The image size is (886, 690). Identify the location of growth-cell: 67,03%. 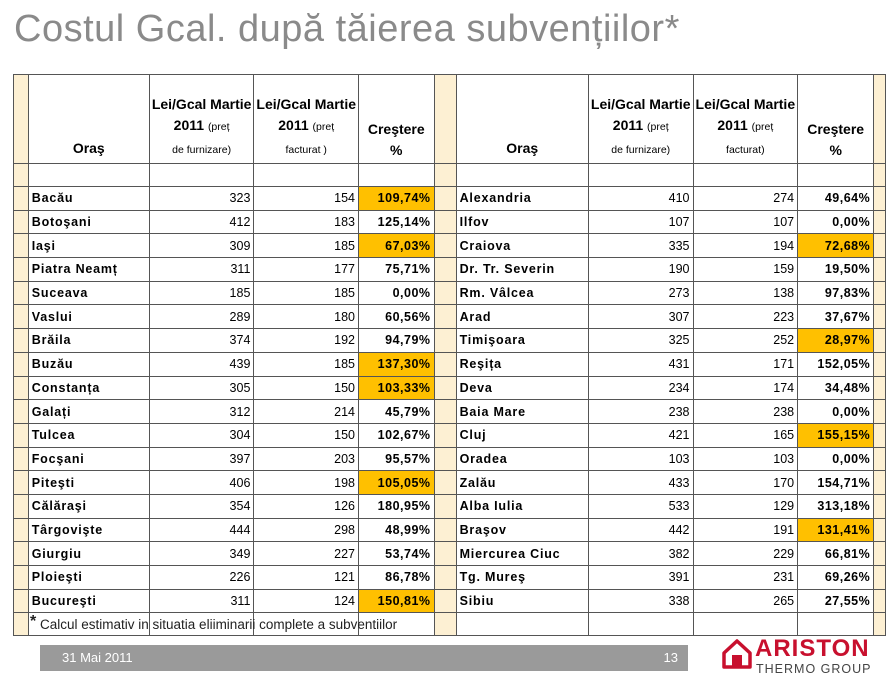
(396, 246).